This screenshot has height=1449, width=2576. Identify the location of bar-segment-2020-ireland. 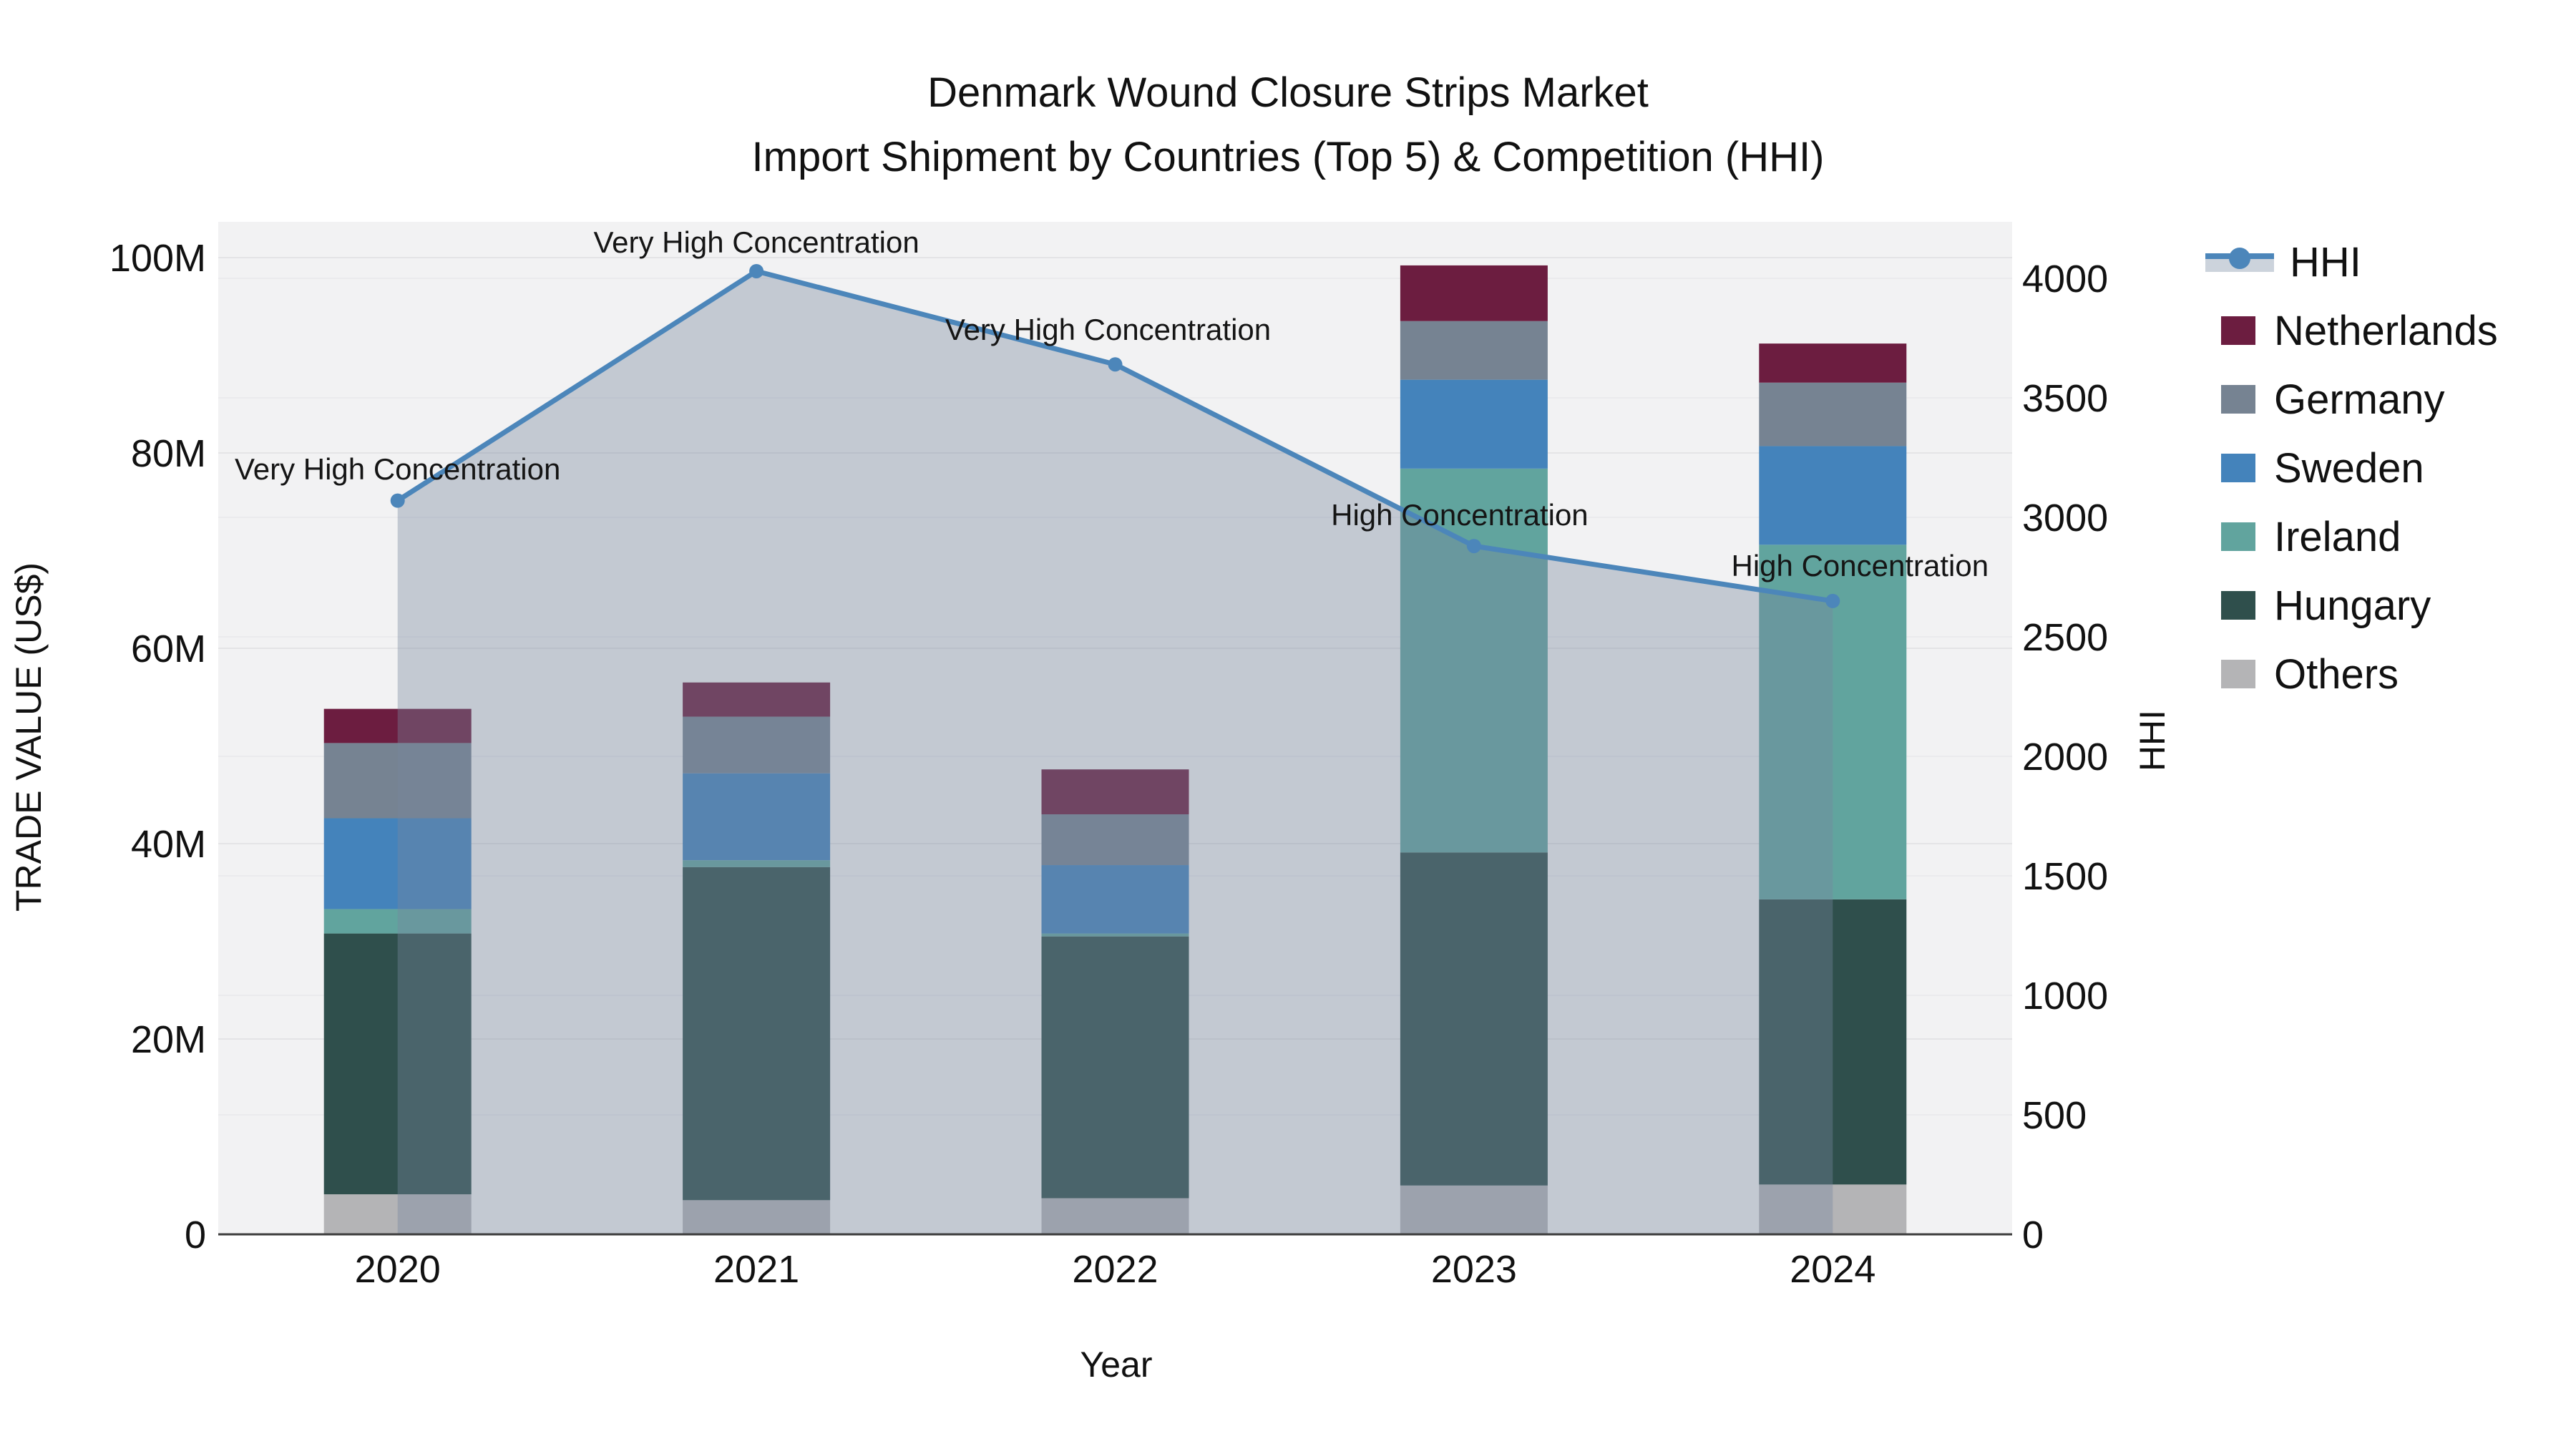
(397, 921).